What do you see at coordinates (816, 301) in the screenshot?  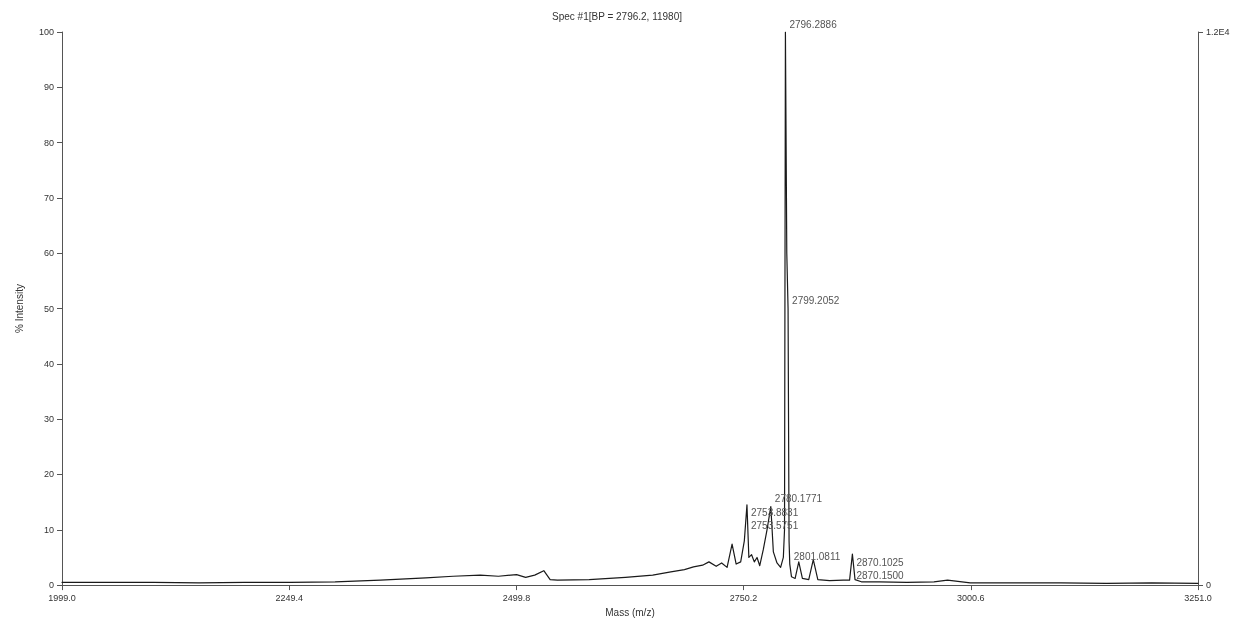 I see `annotation: 2799.2052` at bounding box center [816, 301].